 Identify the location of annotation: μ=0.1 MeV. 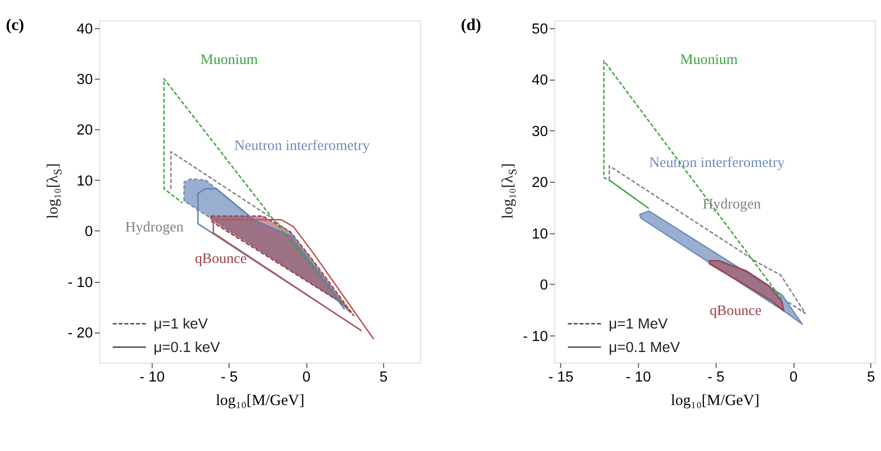
(644, 348).